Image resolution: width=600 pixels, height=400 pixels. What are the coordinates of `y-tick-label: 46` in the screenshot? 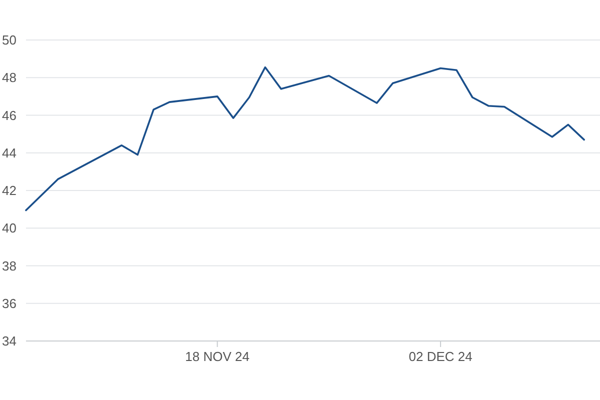 It's located at (9, 115).